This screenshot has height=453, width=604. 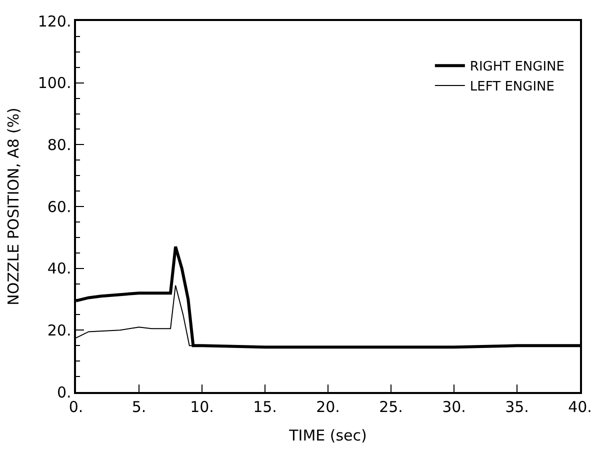 What do you see at coordinates (59, 207) in the screenshot?
I see `y-tick-label: 60.` at bounding box center [59, 207].